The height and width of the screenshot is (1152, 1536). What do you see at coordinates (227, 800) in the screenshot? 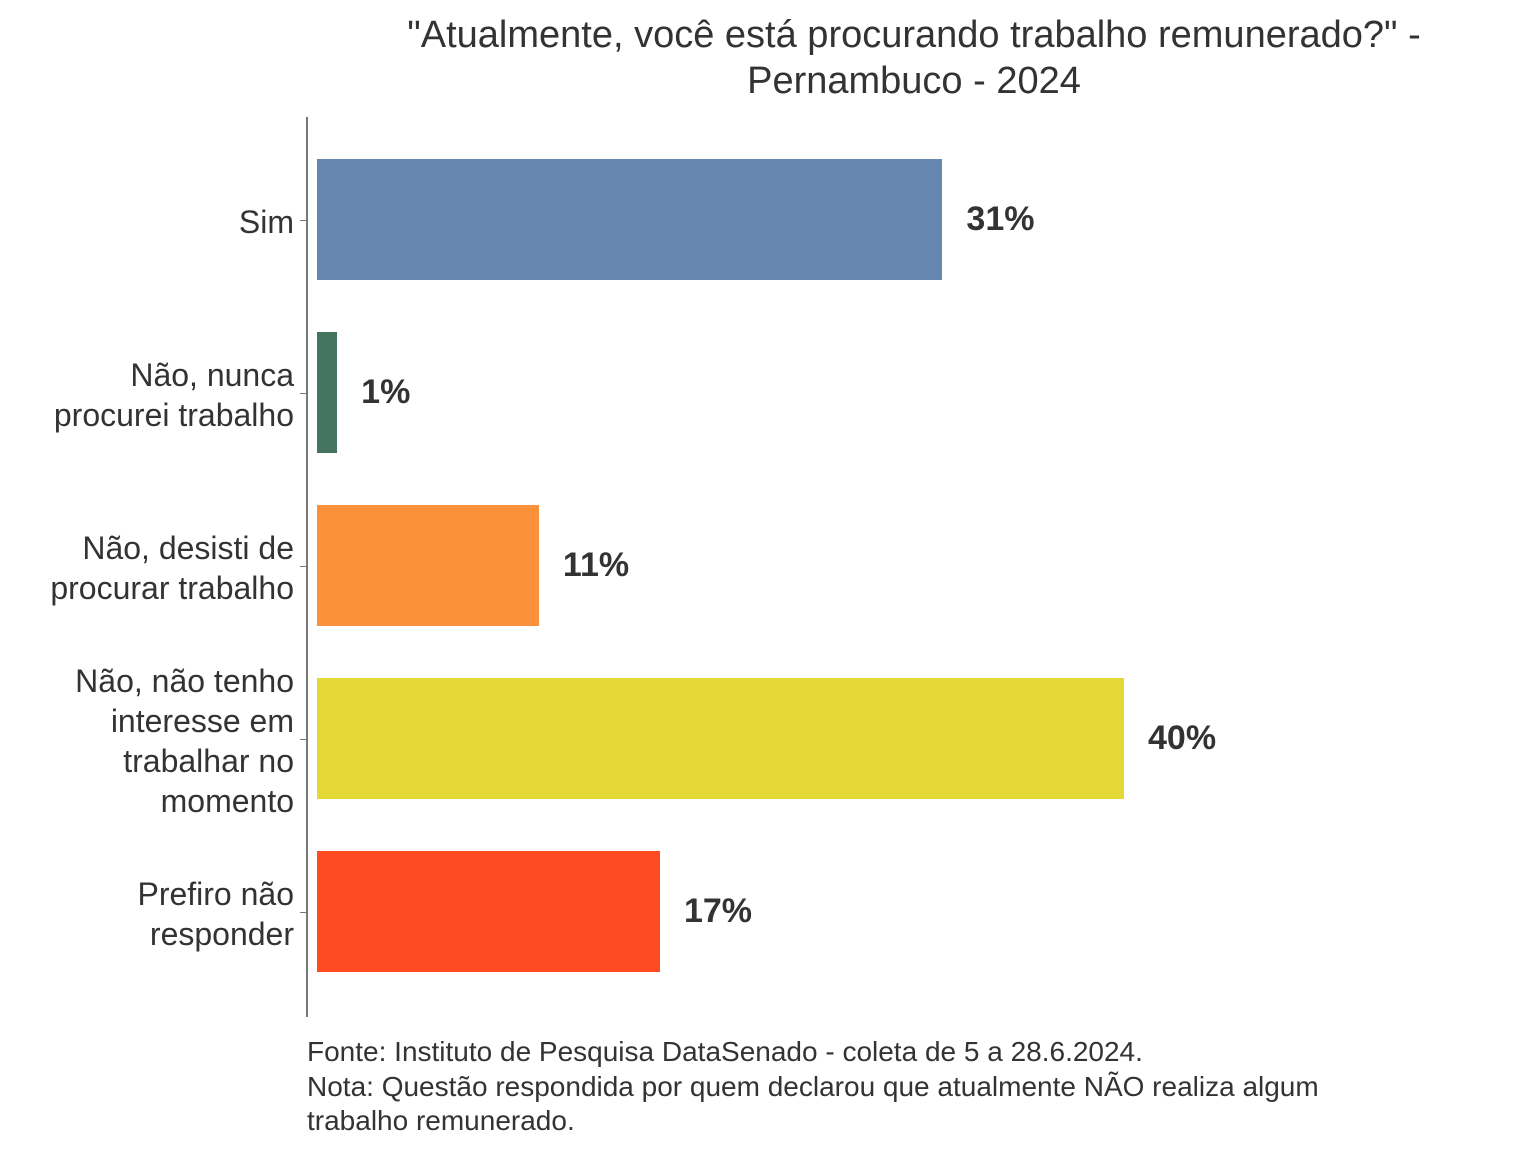
I see `category-label-line: momento` at bounding box center [227, 800].